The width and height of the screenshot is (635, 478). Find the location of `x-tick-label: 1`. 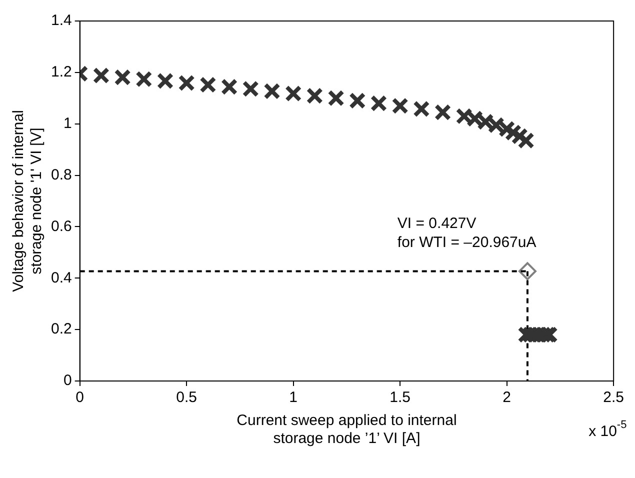

x-tick-label: 1 is located at coordinates (293, 397).